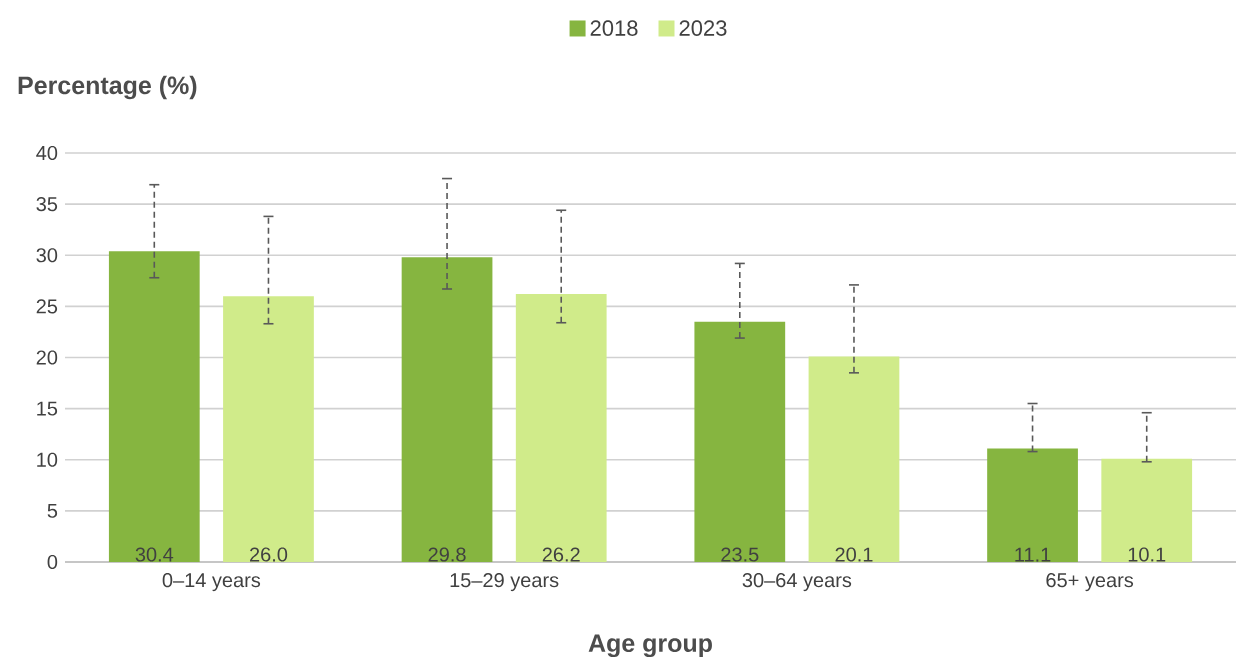 The height and width of the screenshot is (660, 1236). Describe the element at coordinates (269, 554) in the screenshot. I see `data-label: 26.0` at that location.